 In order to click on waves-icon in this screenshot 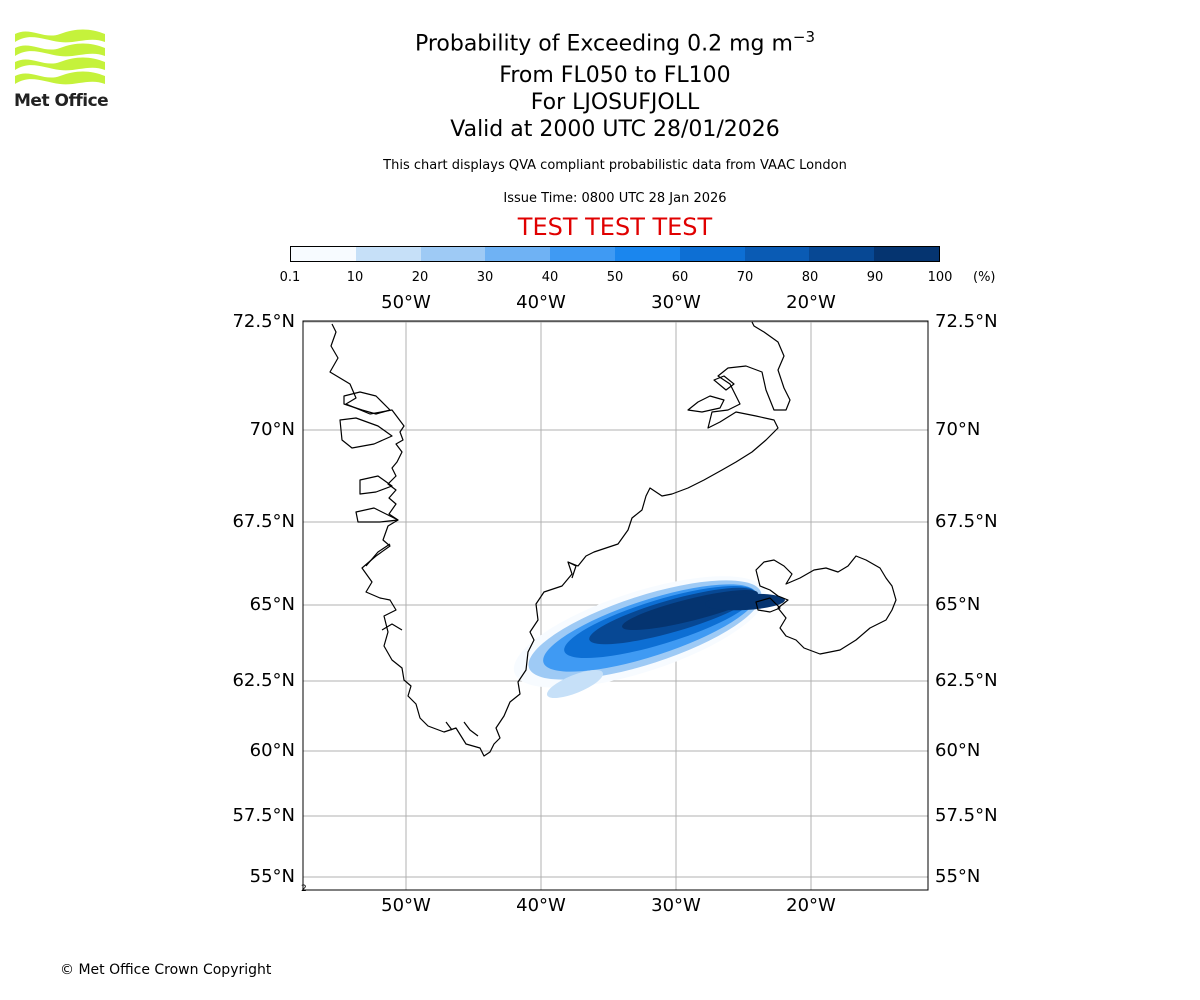, I will do `click(60, 57)`.